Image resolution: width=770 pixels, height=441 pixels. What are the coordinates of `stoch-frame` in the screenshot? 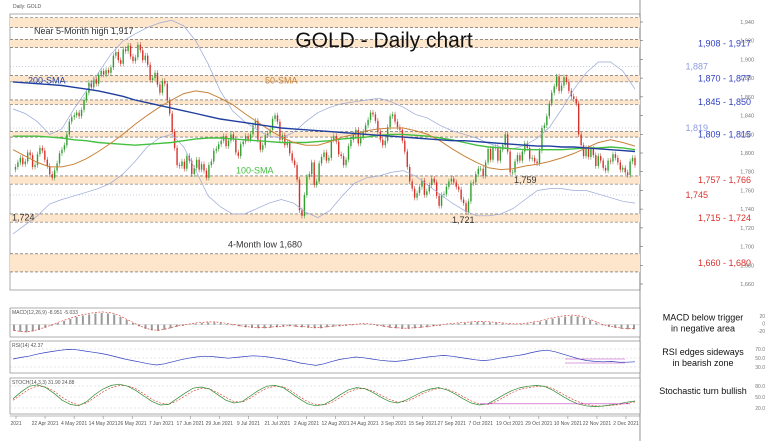 It's located at (325, 396).